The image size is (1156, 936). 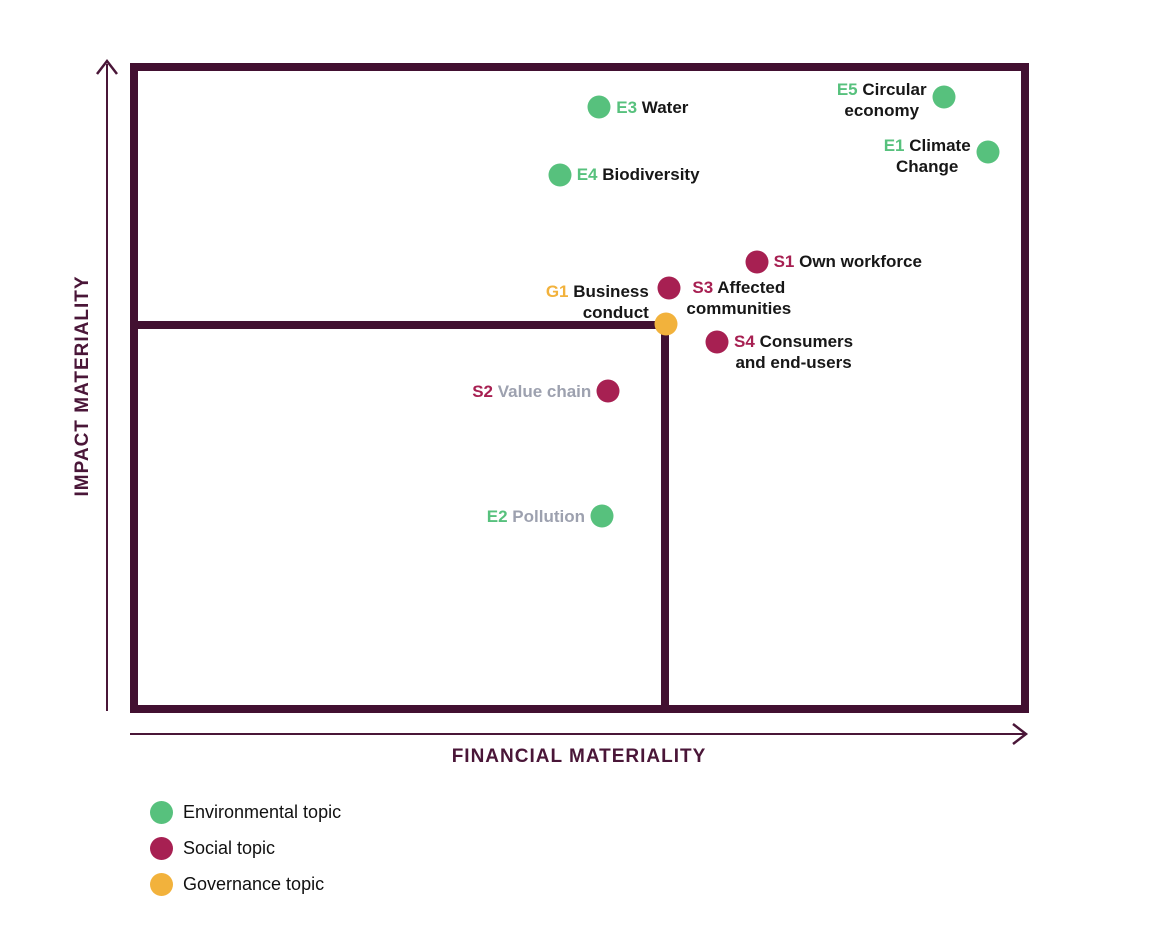 I want to click on point-code-e5: E5, so click(x=847, y=90).